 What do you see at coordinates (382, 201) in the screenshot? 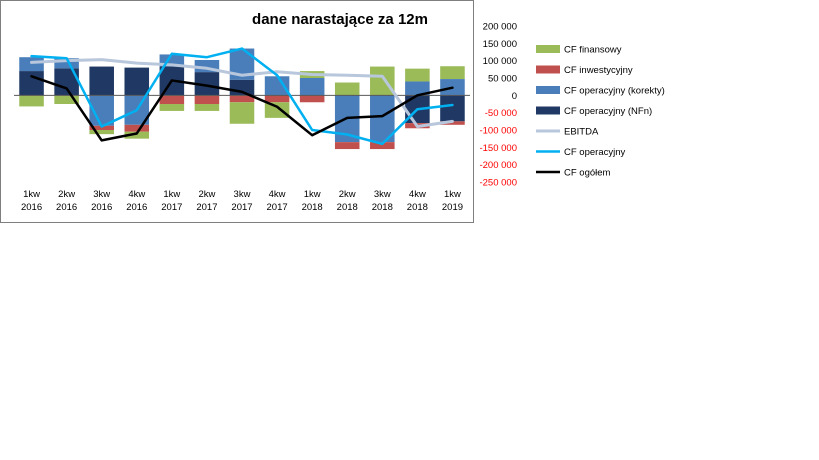
I see `x-tick-label: 3kw 2018` at bounding box center [382, 201].